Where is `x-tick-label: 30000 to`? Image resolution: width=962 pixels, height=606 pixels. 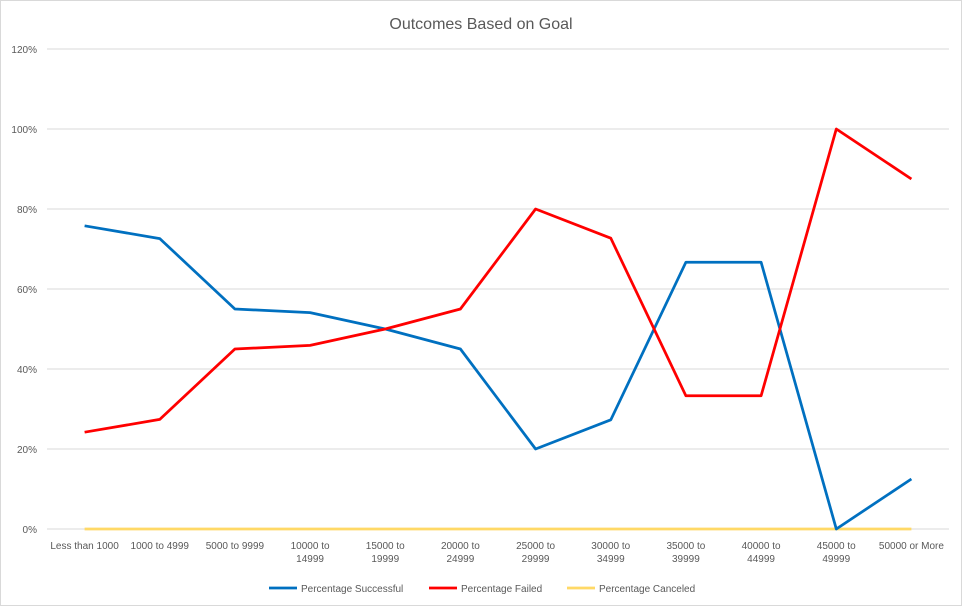
x-tick-label: 30000 to is located at coordinates (610, 546).